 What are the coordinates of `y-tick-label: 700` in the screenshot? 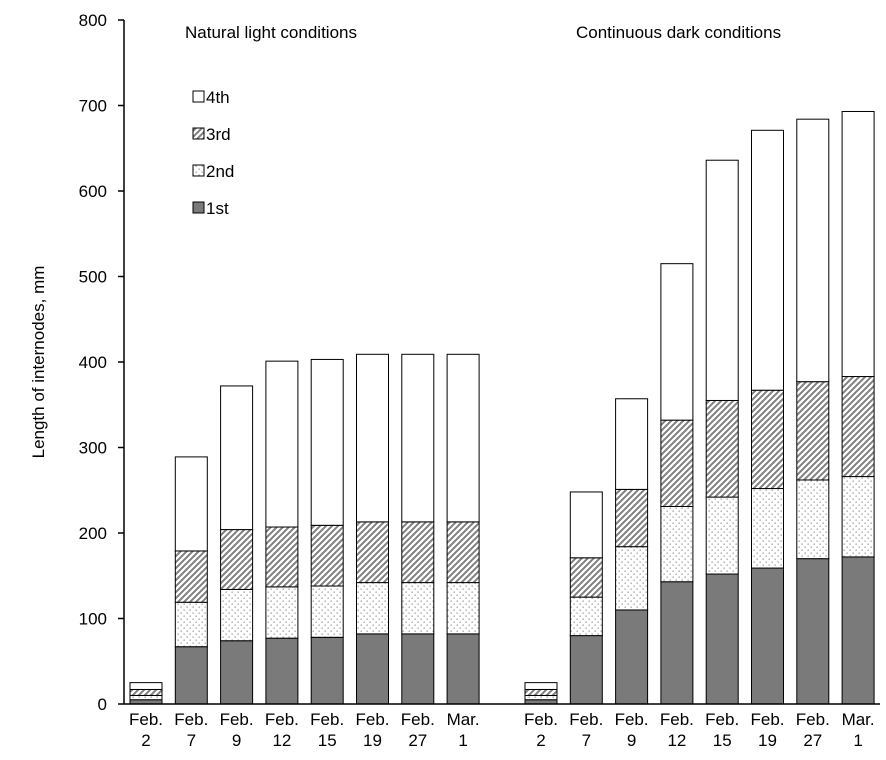 It's located at (93, 106).